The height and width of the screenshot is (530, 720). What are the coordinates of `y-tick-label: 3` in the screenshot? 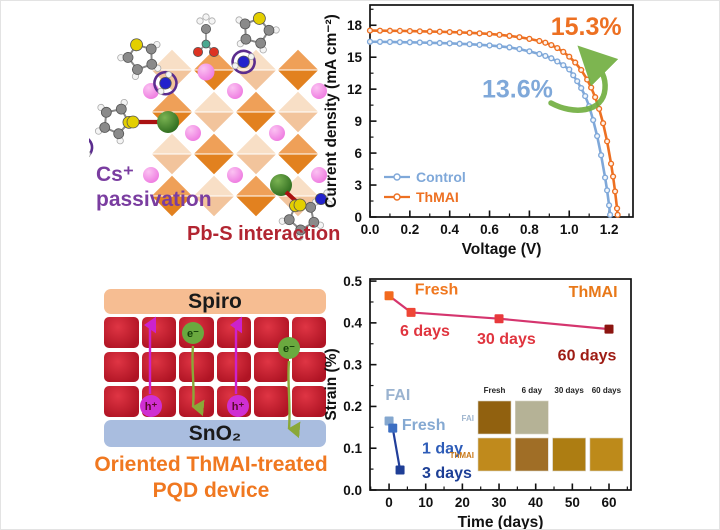 It's located at (358, 185).